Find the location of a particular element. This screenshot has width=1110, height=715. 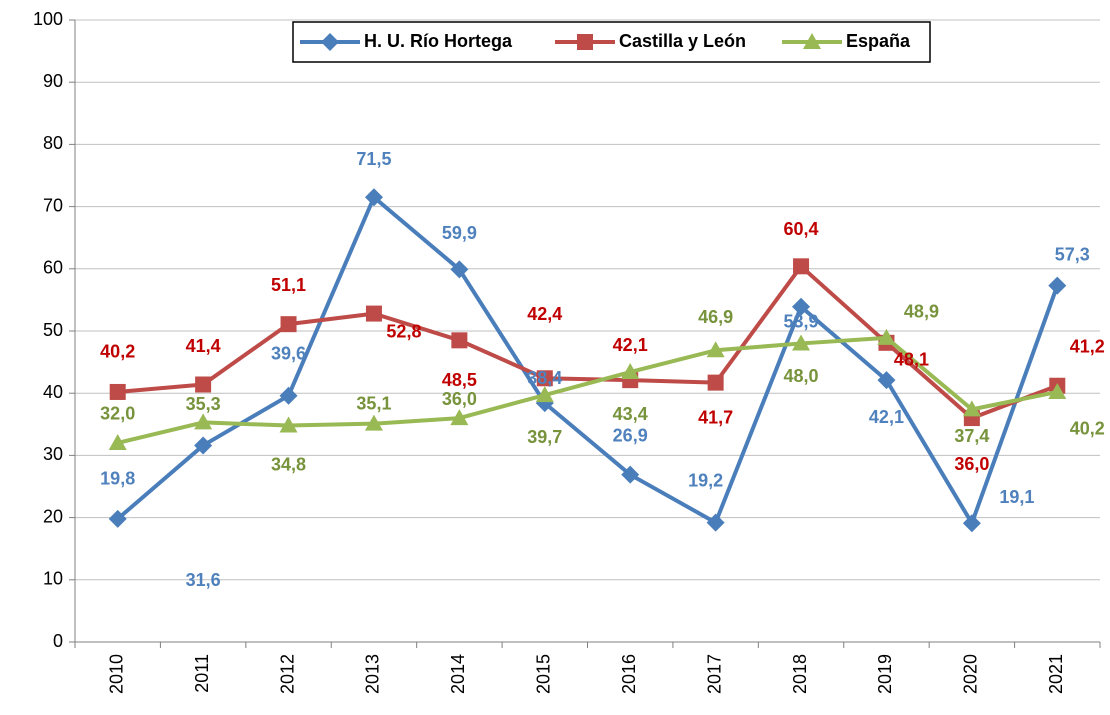

y-tick-label: 0 is located at coordinates (58, 641).